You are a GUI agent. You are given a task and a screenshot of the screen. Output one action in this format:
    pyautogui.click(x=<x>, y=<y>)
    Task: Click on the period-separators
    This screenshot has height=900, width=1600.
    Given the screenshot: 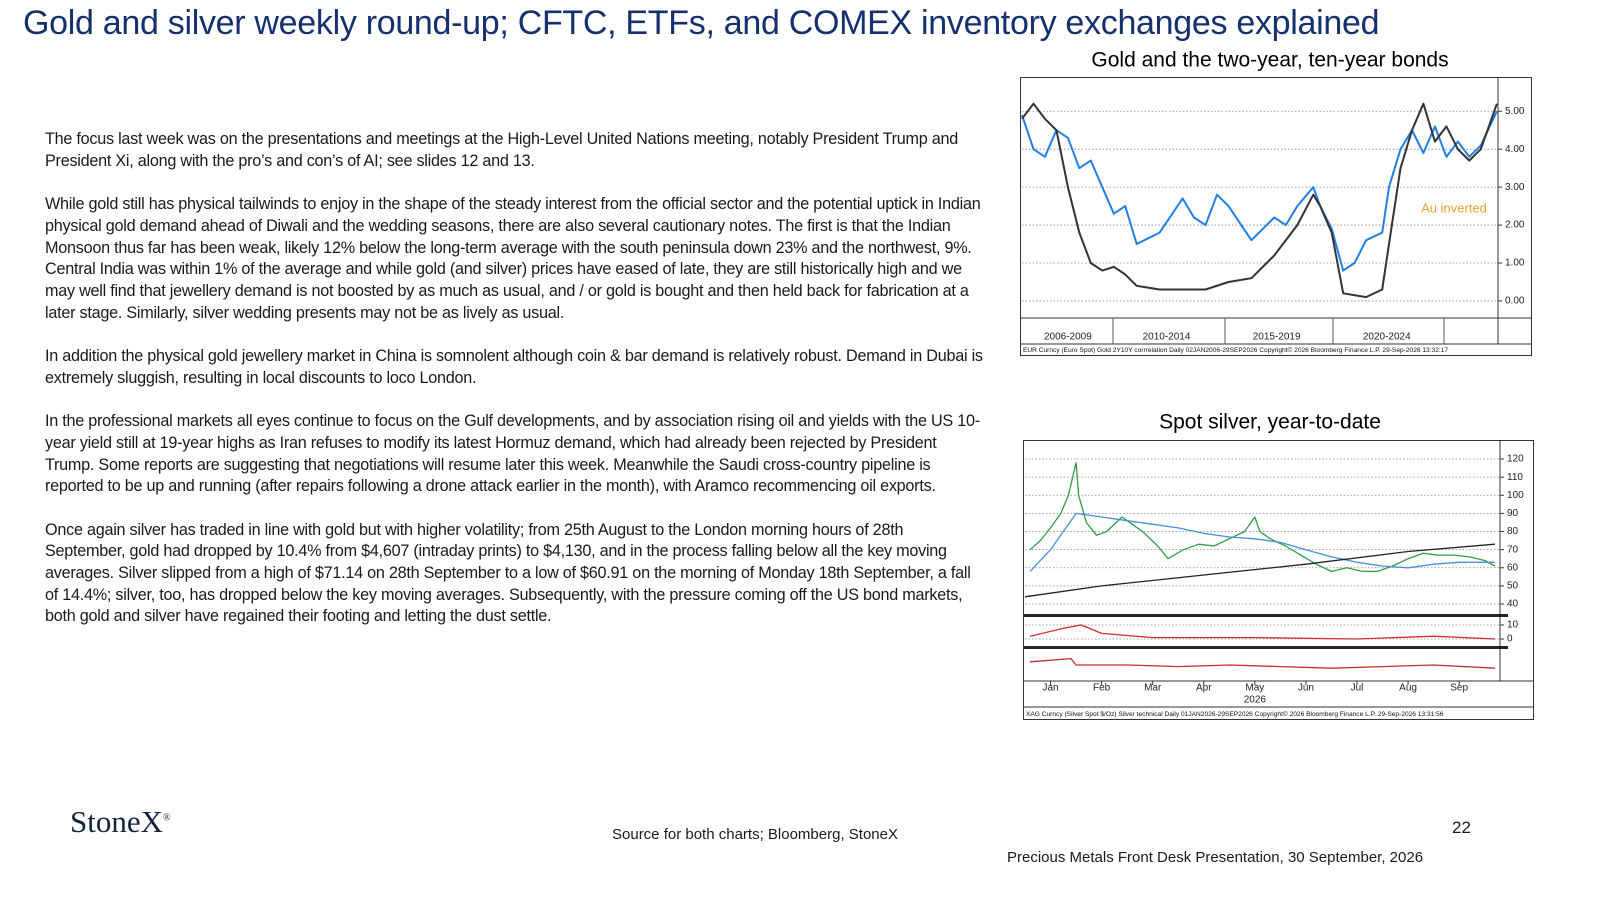 What is the action you would take?
    pyautogui.click(x=1278, y=331)
    